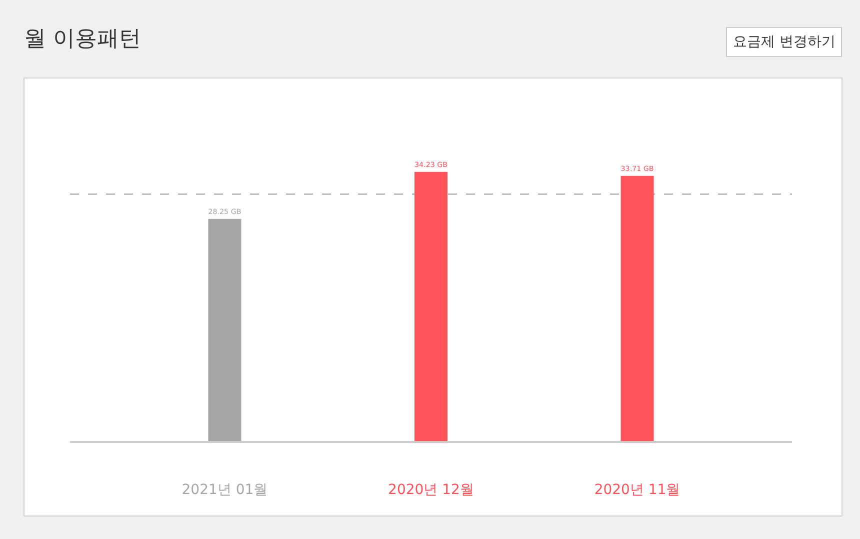  Describe the element at coordinates (784, 42) in the screenshot. I see `text: 요금제 변경하기` at that location.